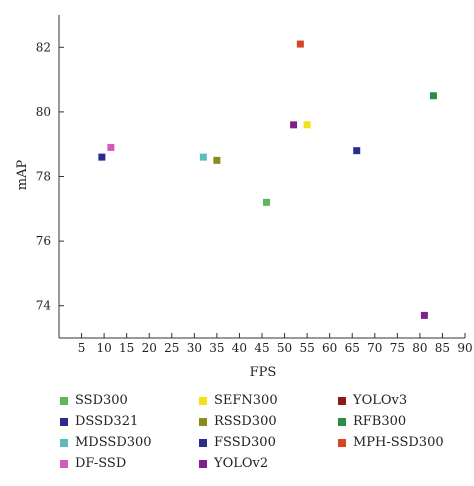 The width and height of the screenshot is (474, 486). Describe the element at coordinates (103, 348) in the screenshot. I see `x-tick-label: 10` at that location.